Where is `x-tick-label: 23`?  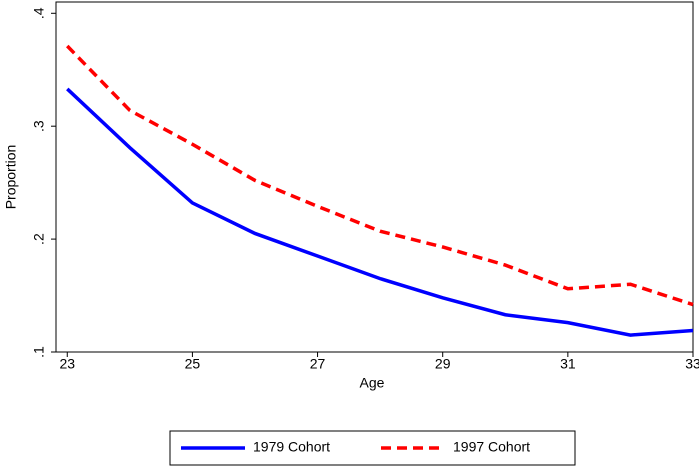
x-tick-label: 23 is located at coordinates (67, 364).